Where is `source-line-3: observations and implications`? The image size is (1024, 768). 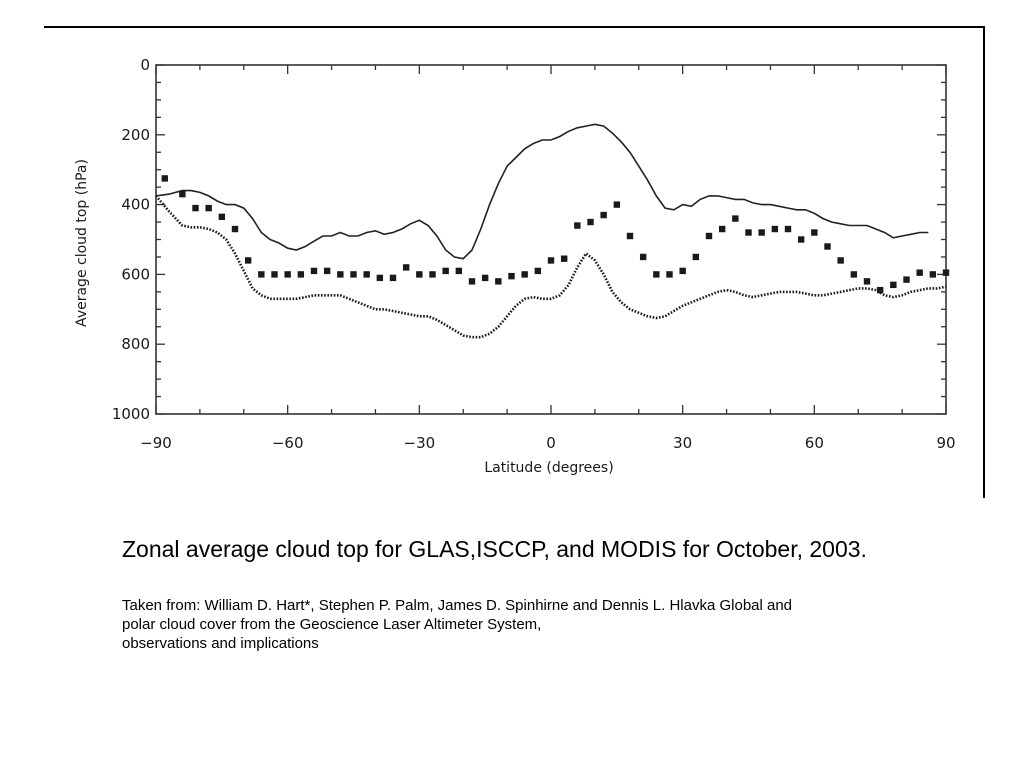
source-line-3: observations and implications is located at coordinates (220, 643).